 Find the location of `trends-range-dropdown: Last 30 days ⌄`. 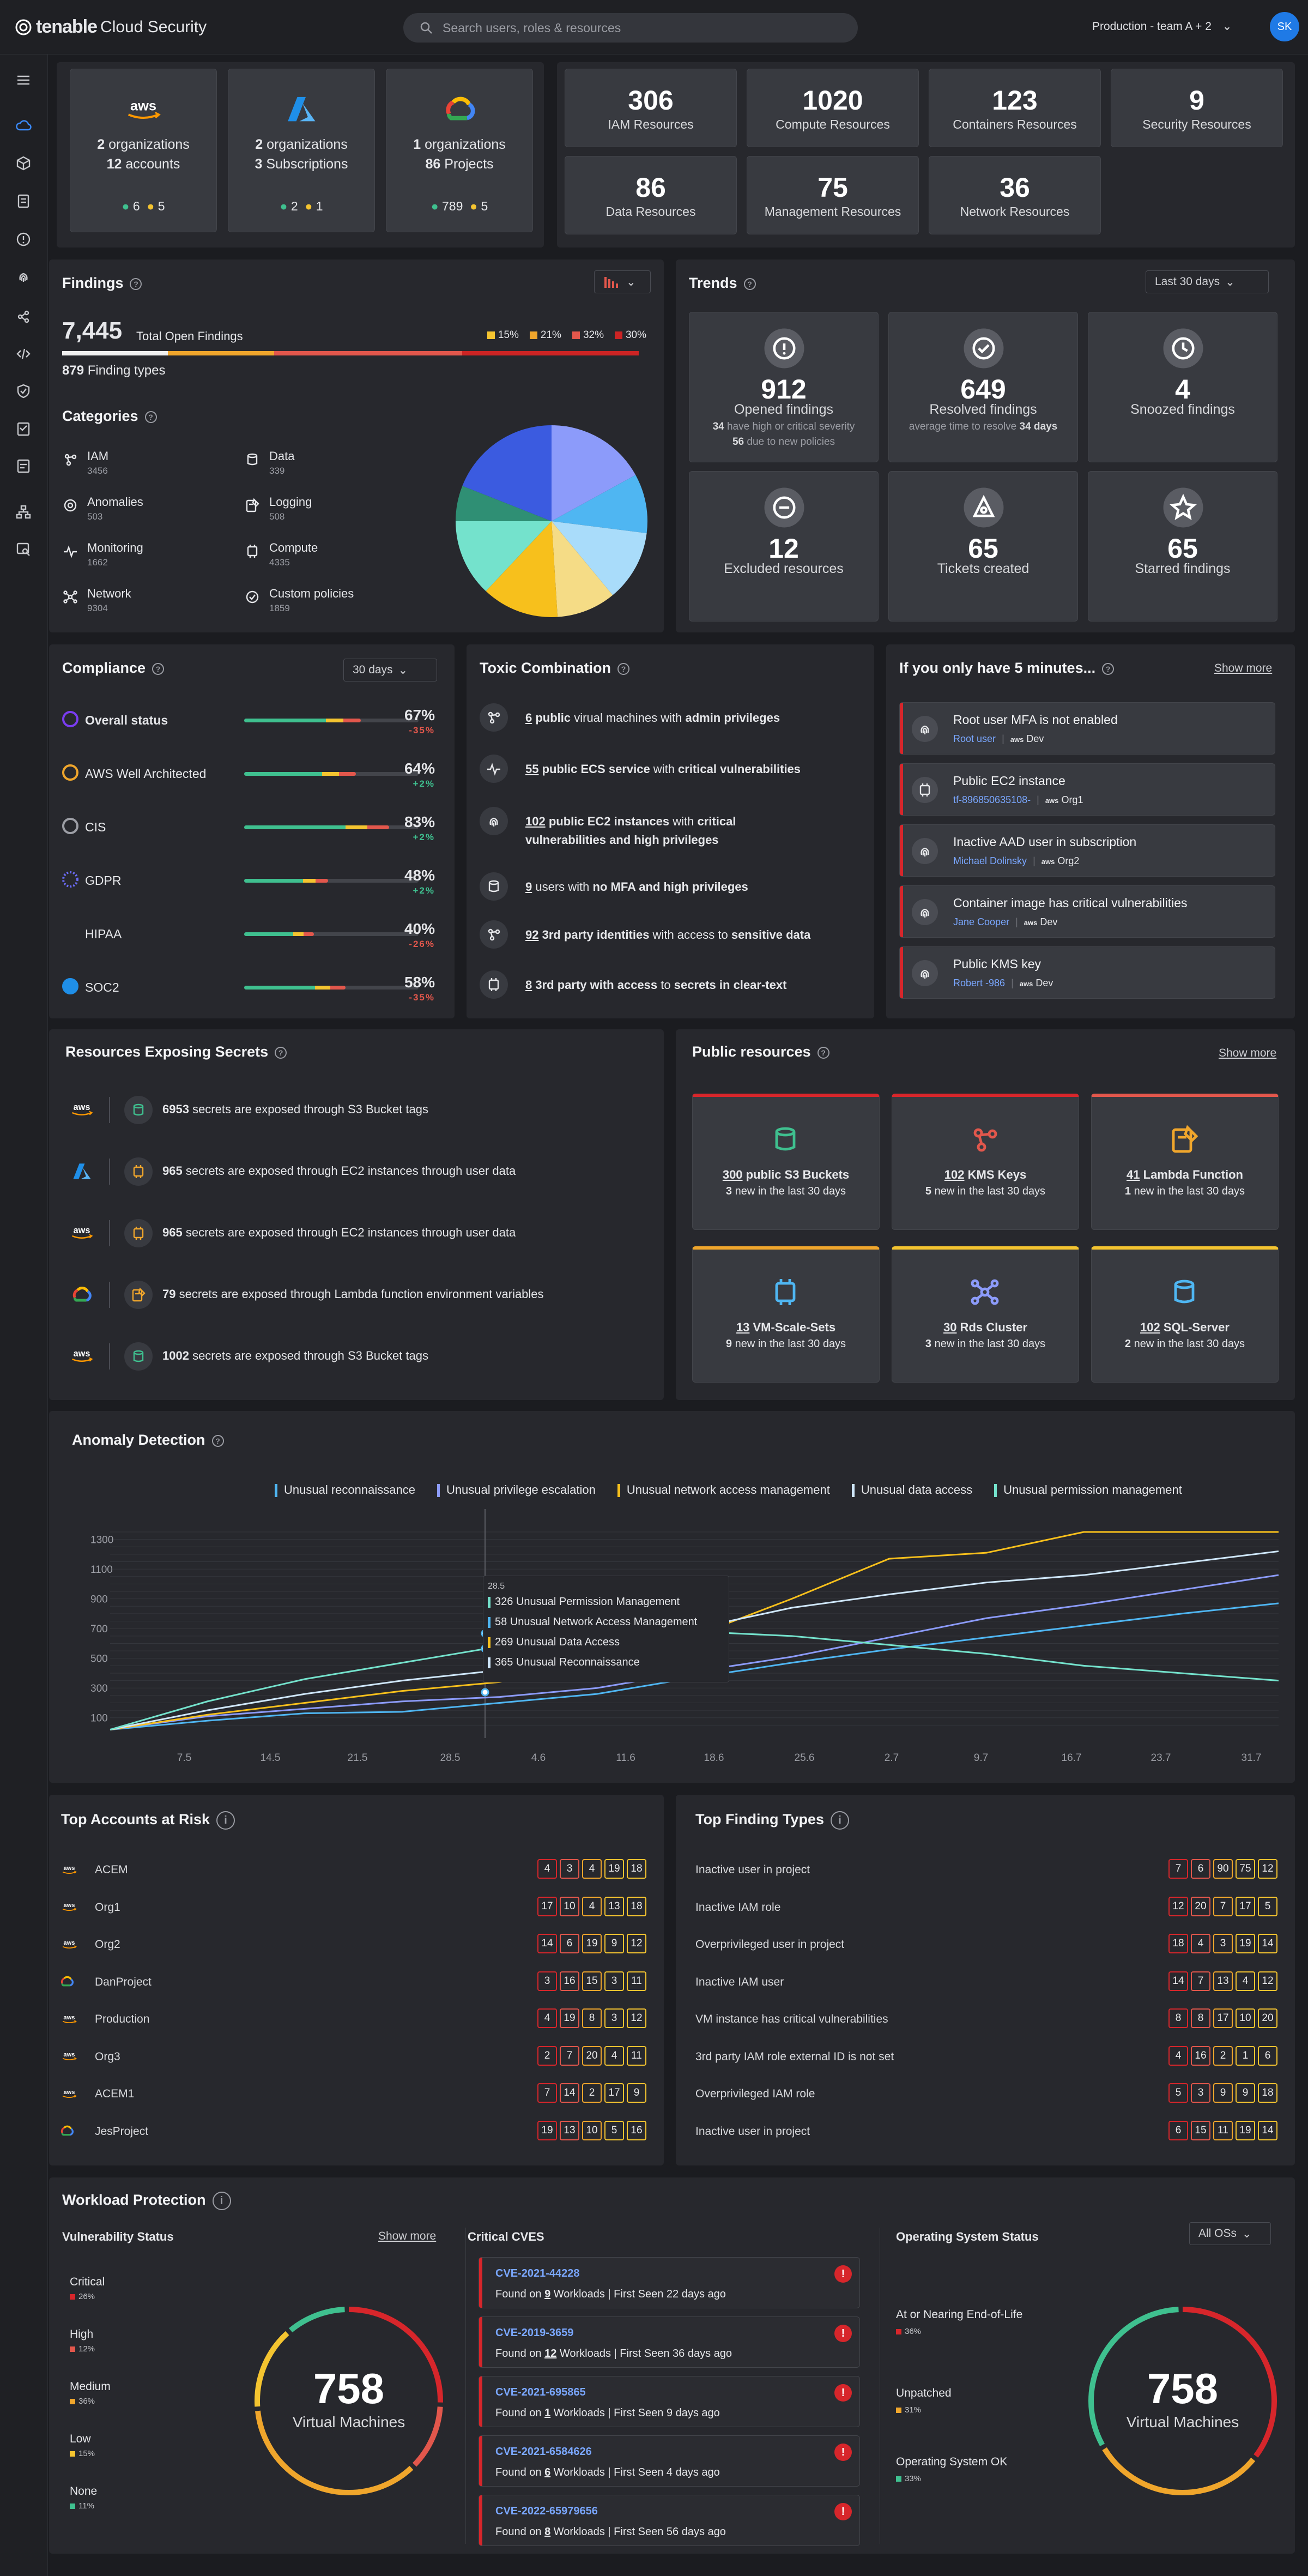

trends-range-dropdown: Last 30 days ⌄ is located at coordinates (1207, 282).